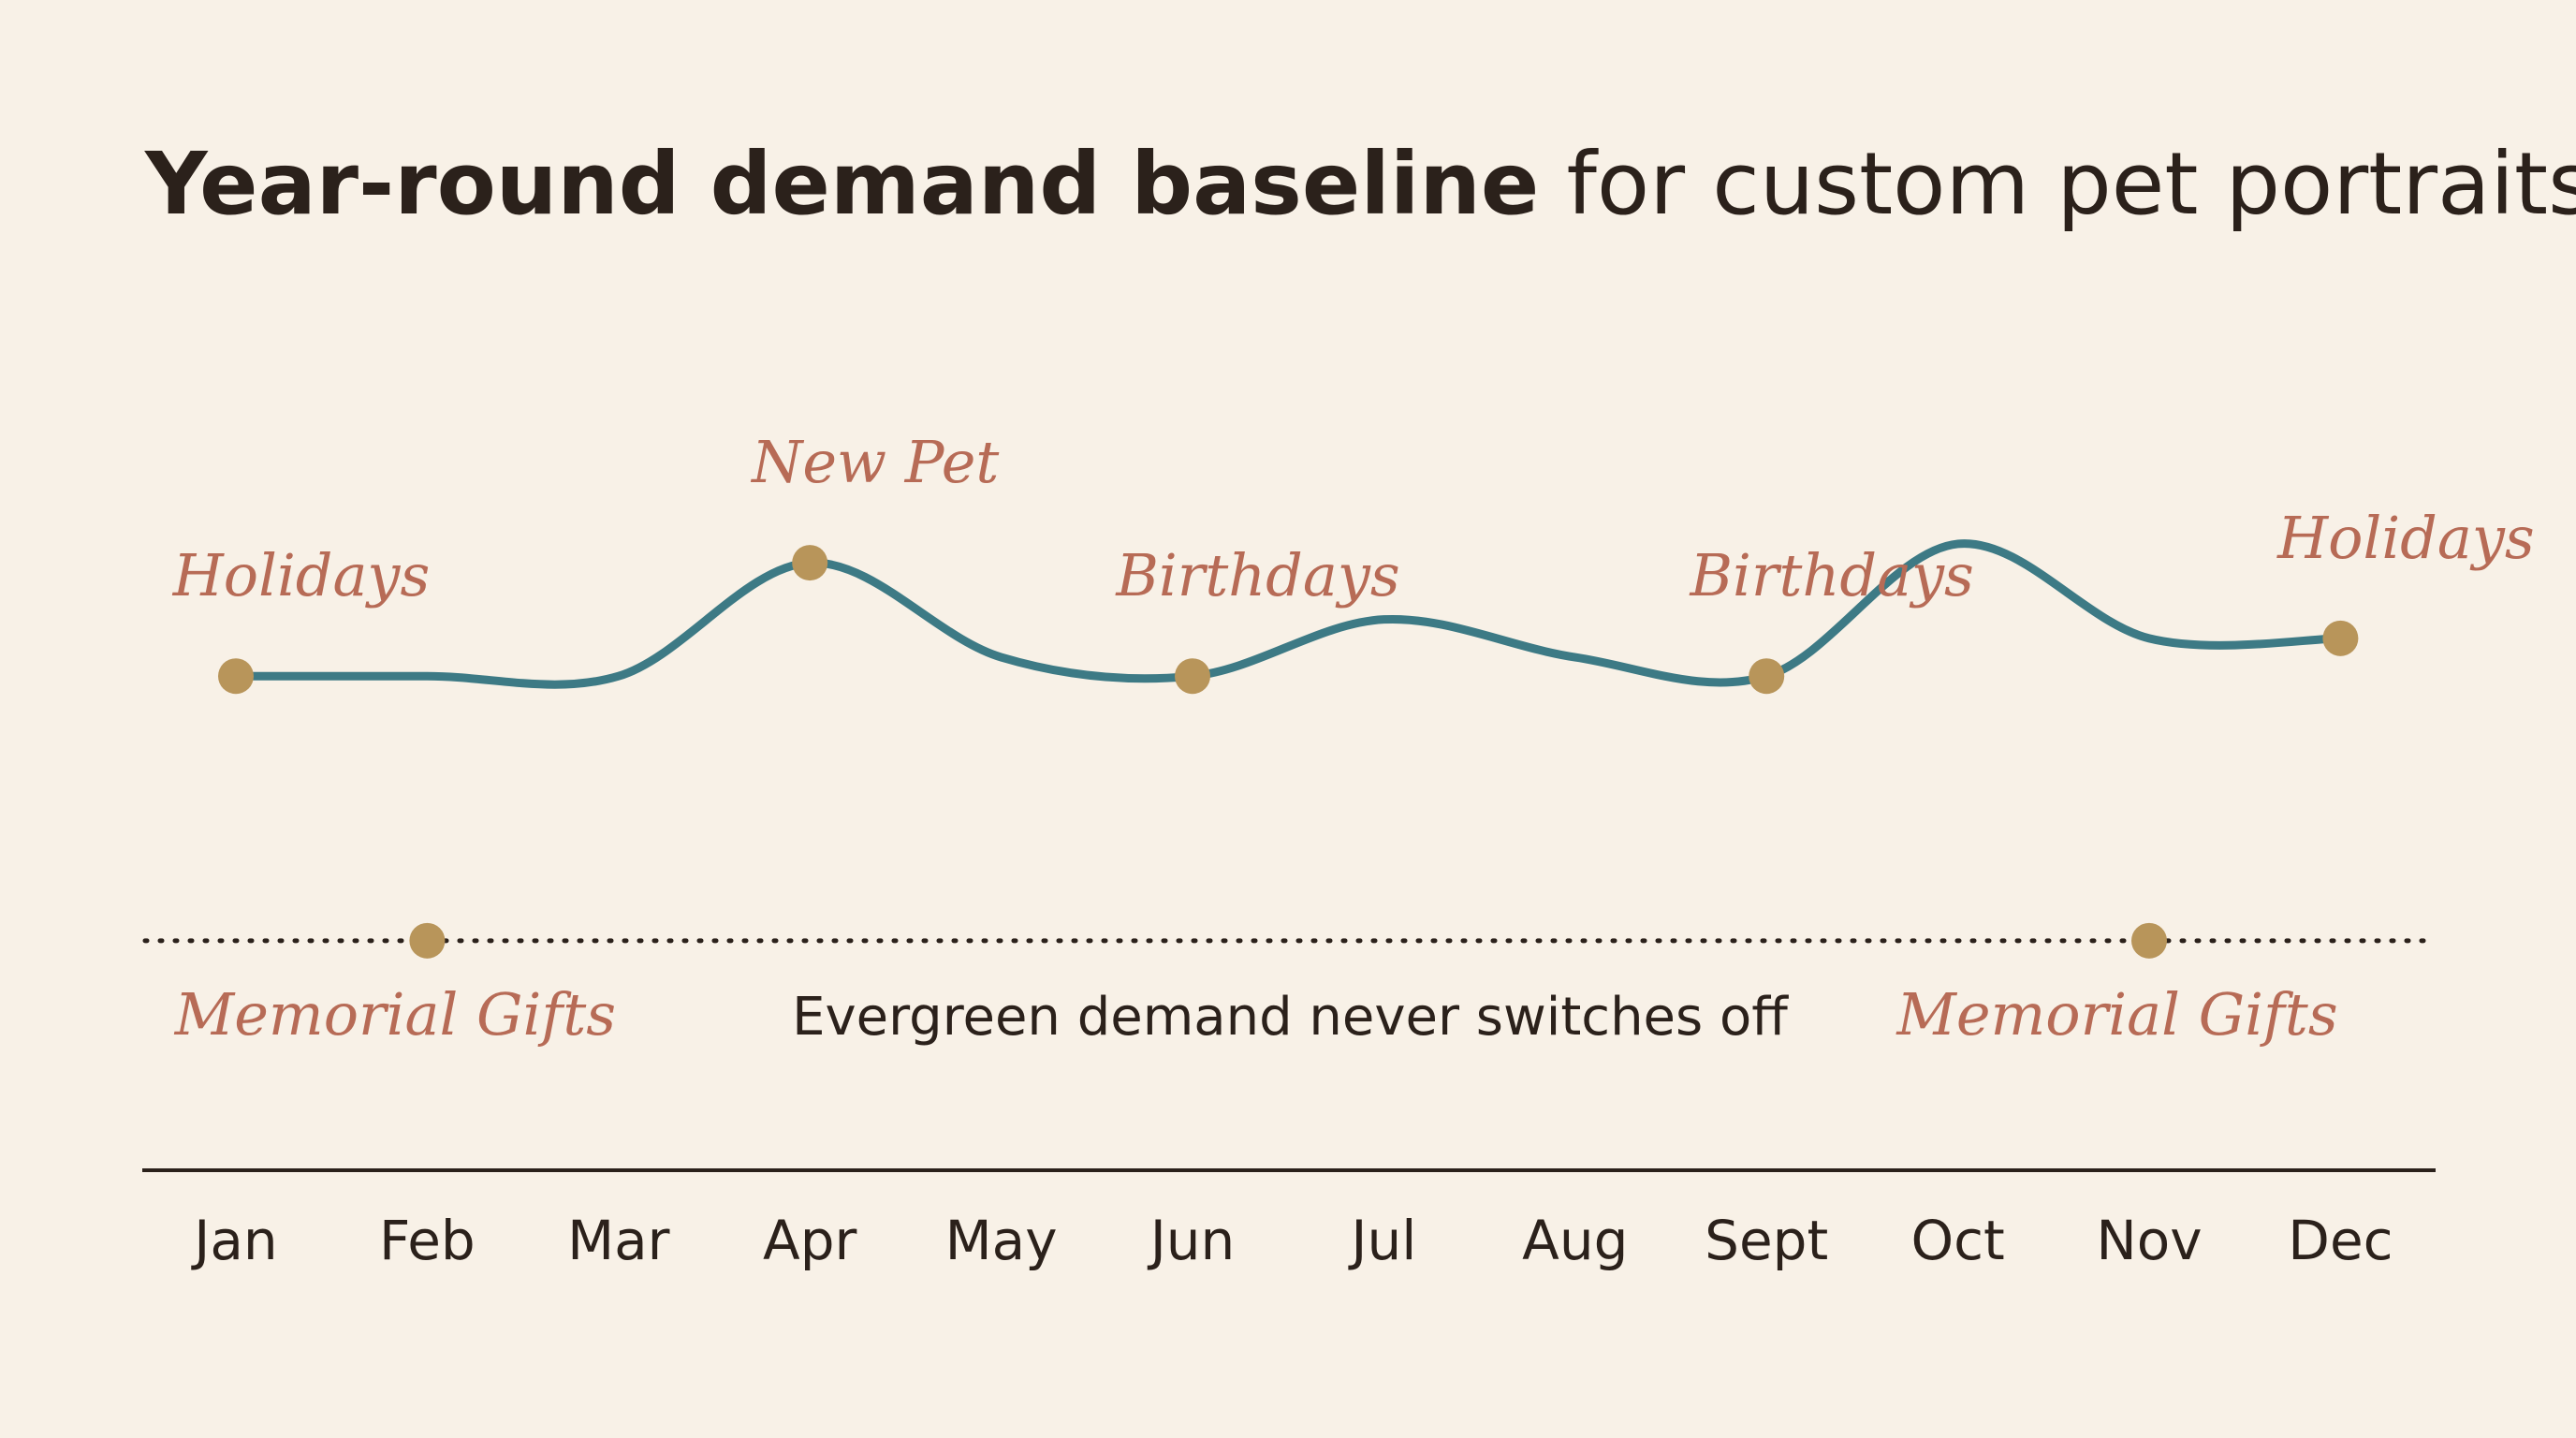  Describe the element at coordinates (1832, 575) in the screenshot. I see `event-label-3: Birthdays` at that location.